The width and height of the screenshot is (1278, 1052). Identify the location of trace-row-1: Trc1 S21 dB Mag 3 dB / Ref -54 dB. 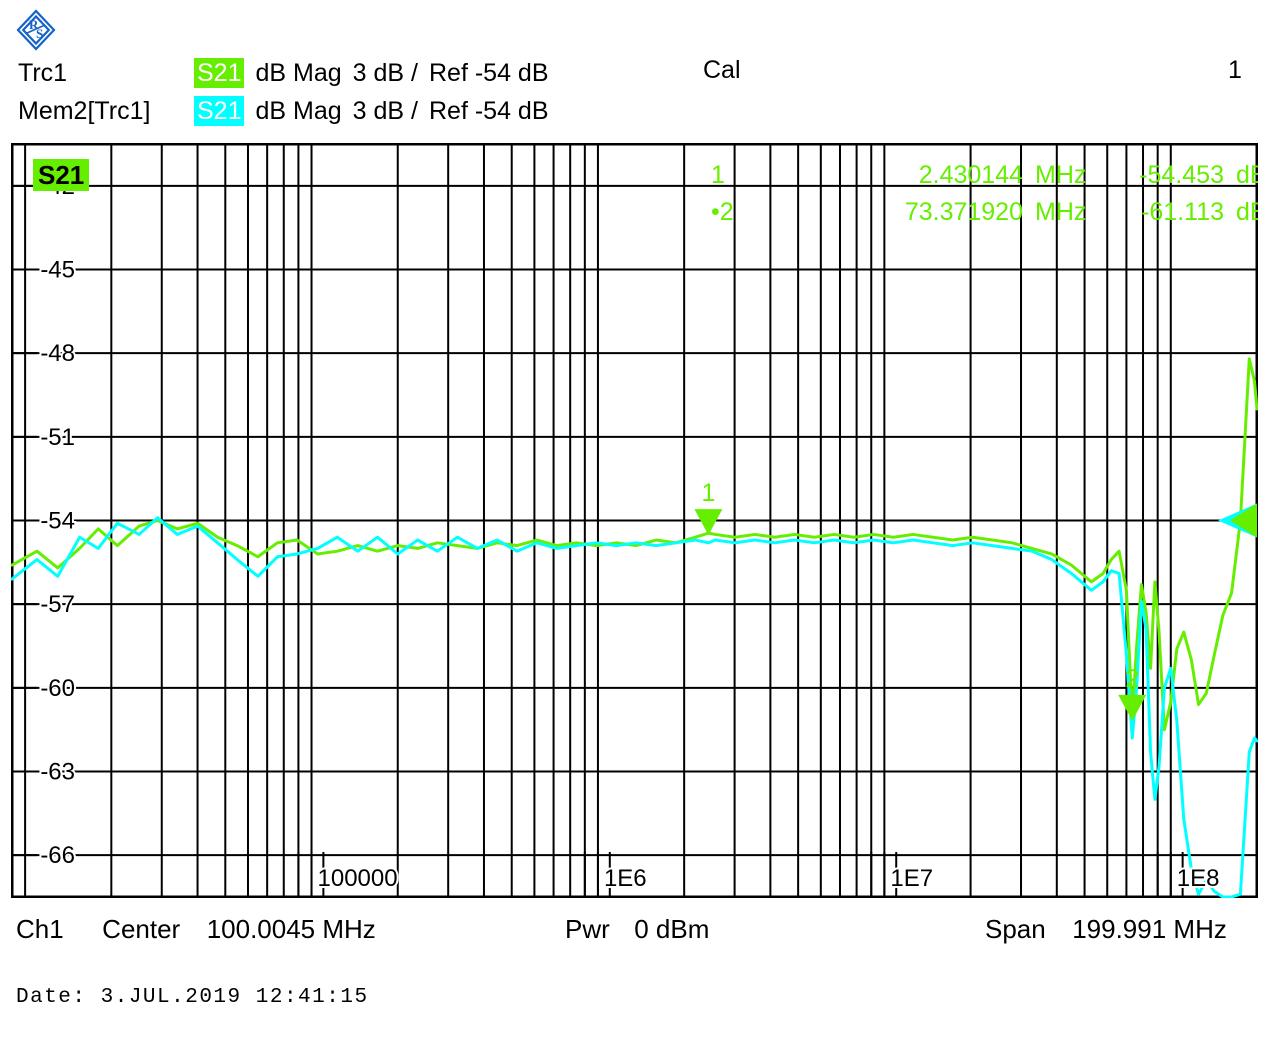
(283, 73).